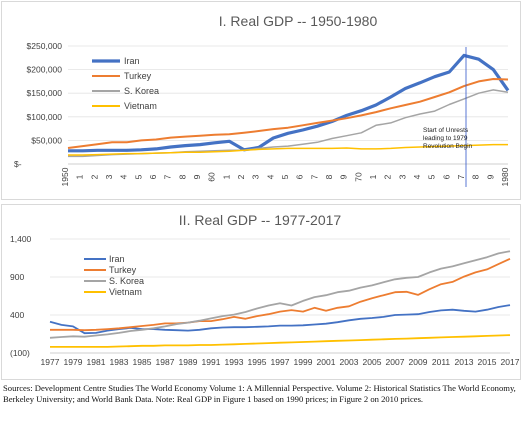 The image size is (523, 427). What do you see at coordinates (280, 362) in the screenshot?
I see `chart-2-x-tick-label: 1997` at bounding box center [280, 362].